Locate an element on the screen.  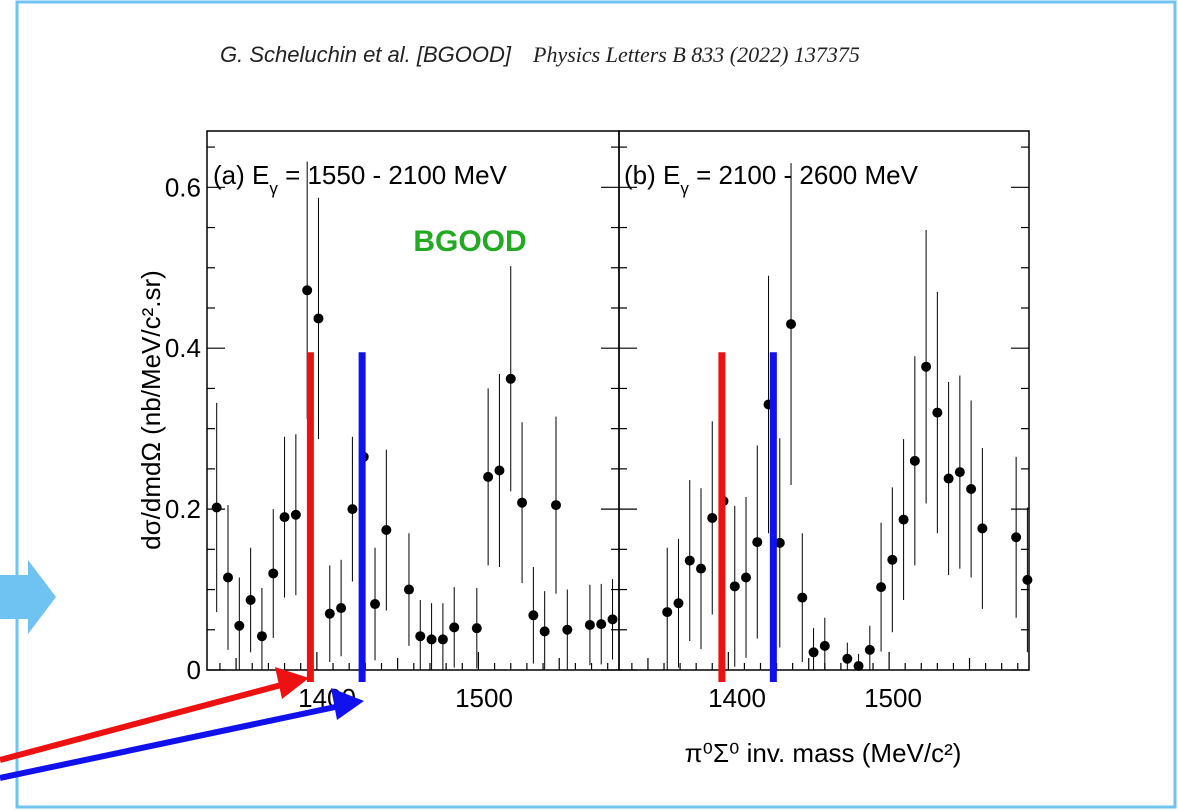
panel-a-title-rest: = 1550 - 2100 MeV is located at coordinates (393, 175).